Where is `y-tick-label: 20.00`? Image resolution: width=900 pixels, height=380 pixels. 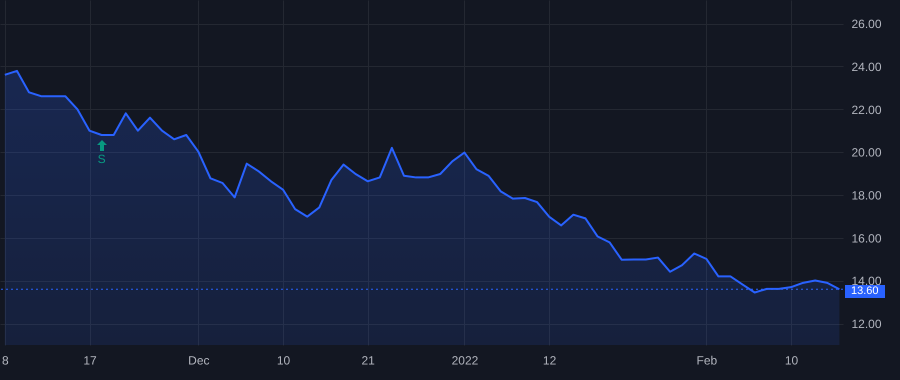 y-tick-label: 20.00 is located at coordinates (867, 153).